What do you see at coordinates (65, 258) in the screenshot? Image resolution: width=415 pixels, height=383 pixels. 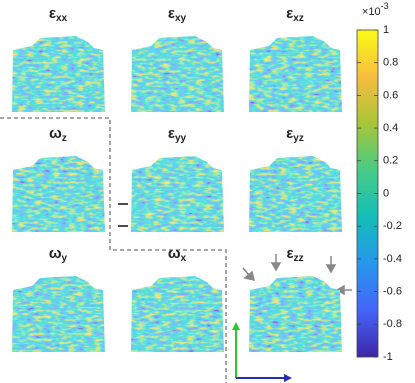 I see `title-subscript: y` at bounding box center [65, 258].